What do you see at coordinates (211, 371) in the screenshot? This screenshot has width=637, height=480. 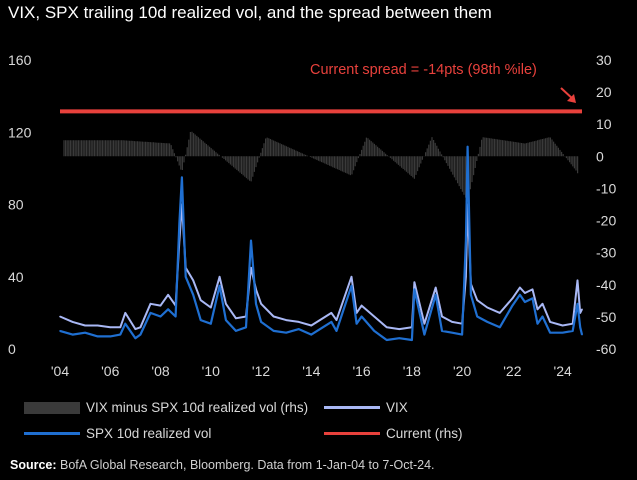 I see `x-tick-label-3: '10` at bounding box center [211, 371].